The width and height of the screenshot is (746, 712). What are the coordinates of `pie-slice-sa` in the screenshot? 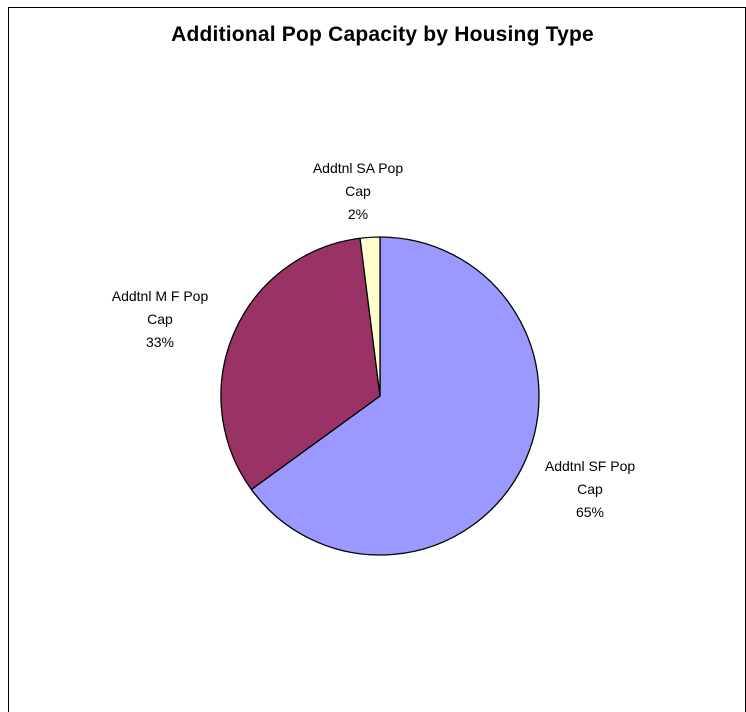 It's located at (370, 316).